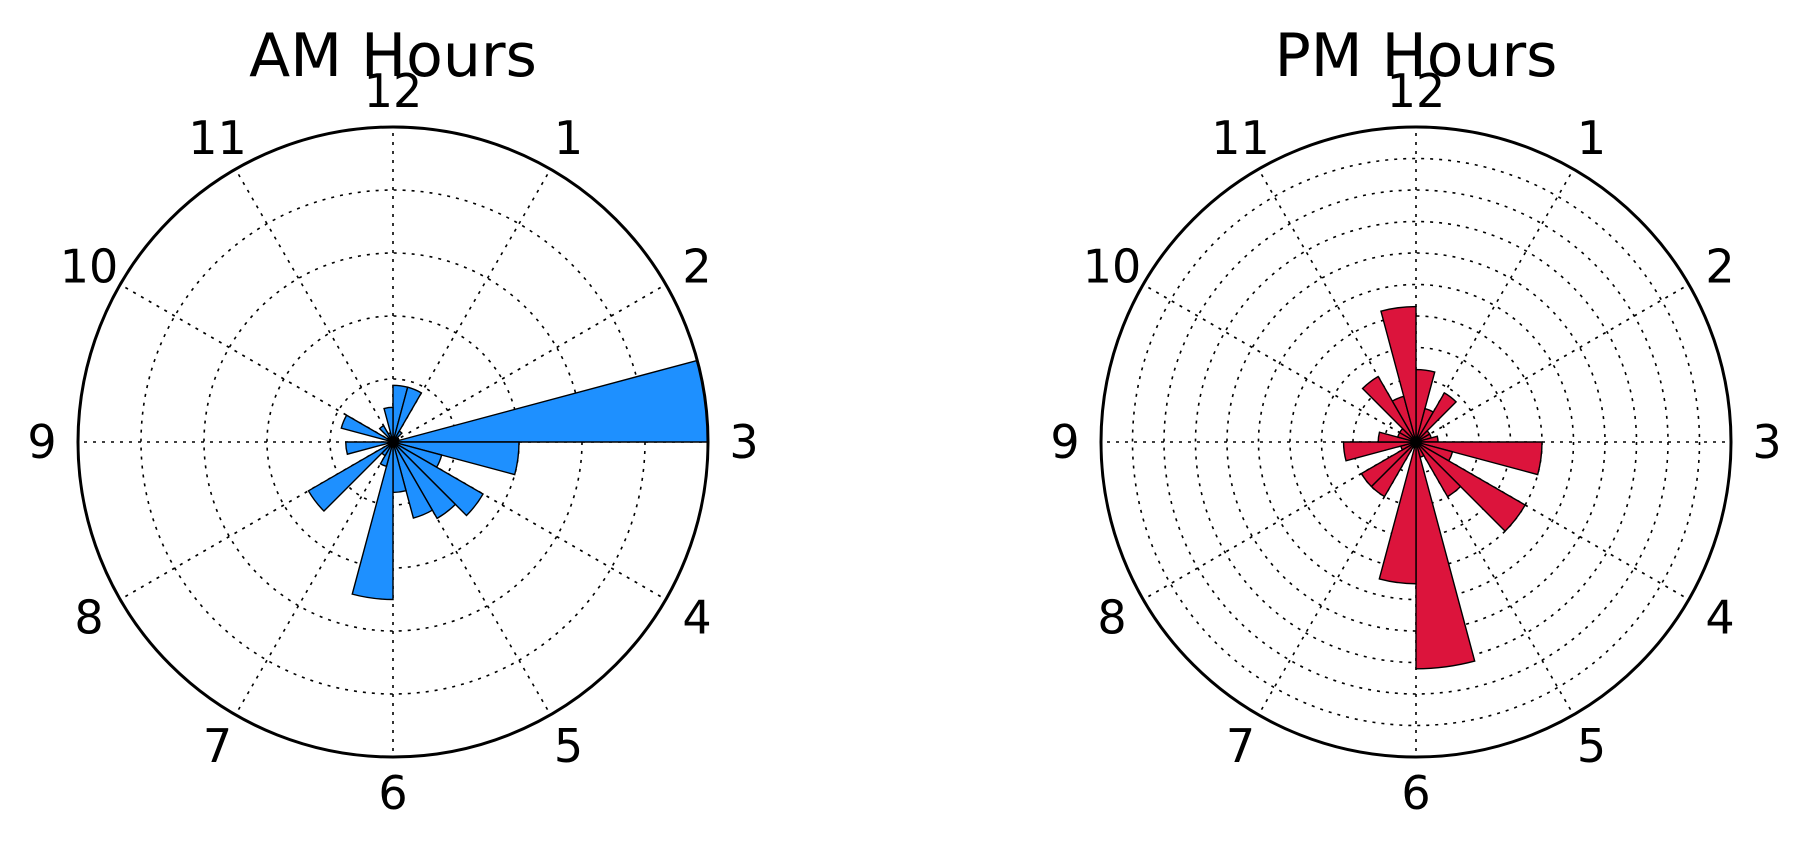  I want to click on pm-hour-label: 6, so click(1415, 793).